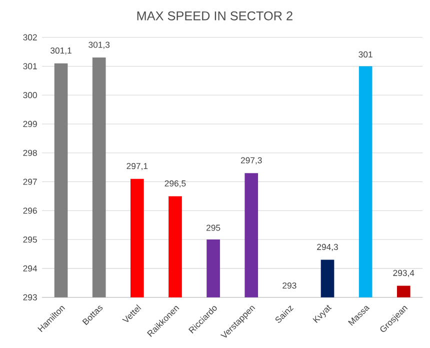 The height and width of the screenshot is (348, 430). What do you see at coordinates (289, 285) in the screenshot?
I see `data-label: 293` at bounding box center [289, 285].